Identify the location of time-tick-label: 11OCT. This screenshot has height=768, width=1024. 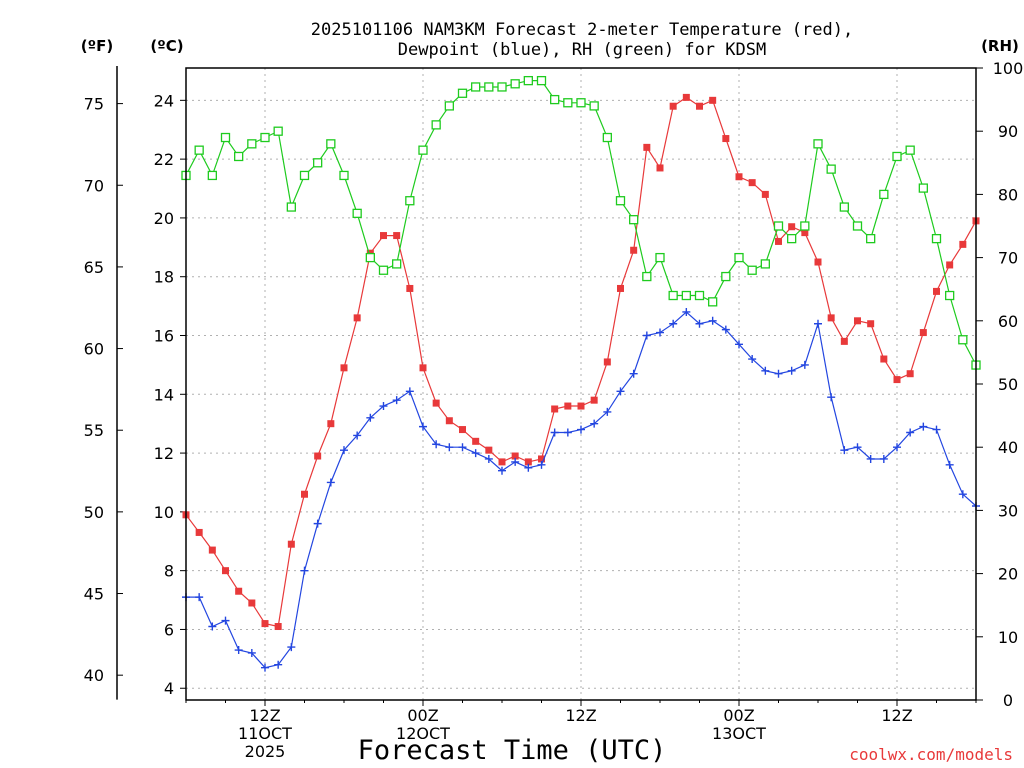
(265, 733).